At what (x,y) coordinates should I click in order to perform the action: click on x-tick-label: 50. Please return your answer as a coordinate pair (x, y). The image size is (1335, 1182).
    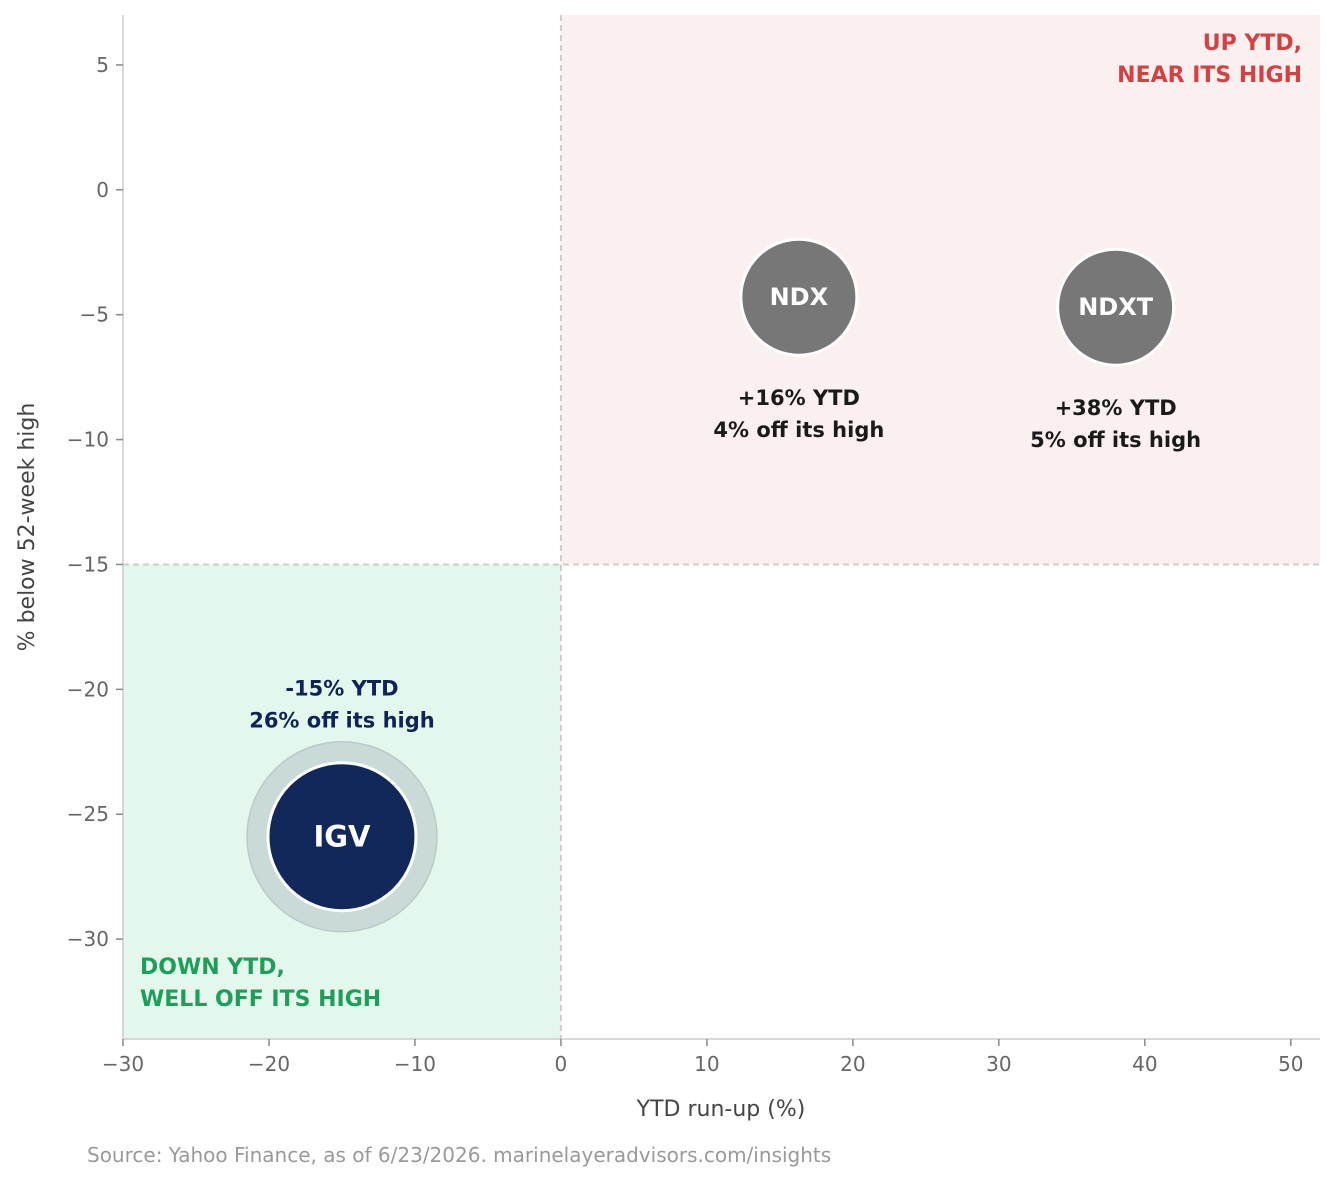
    Looking at the image, I should click on (1290, 1064).